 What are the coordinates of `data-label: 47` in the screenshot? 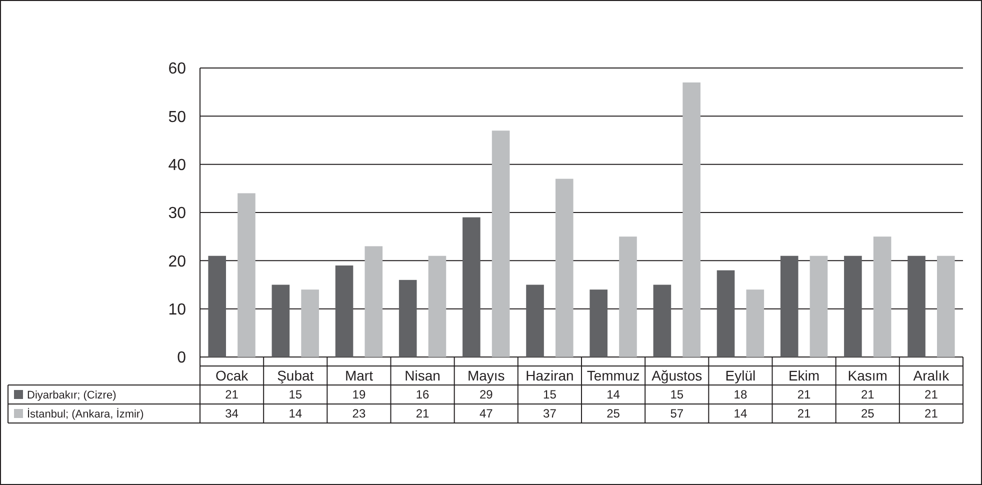 It's located at (486, 413).